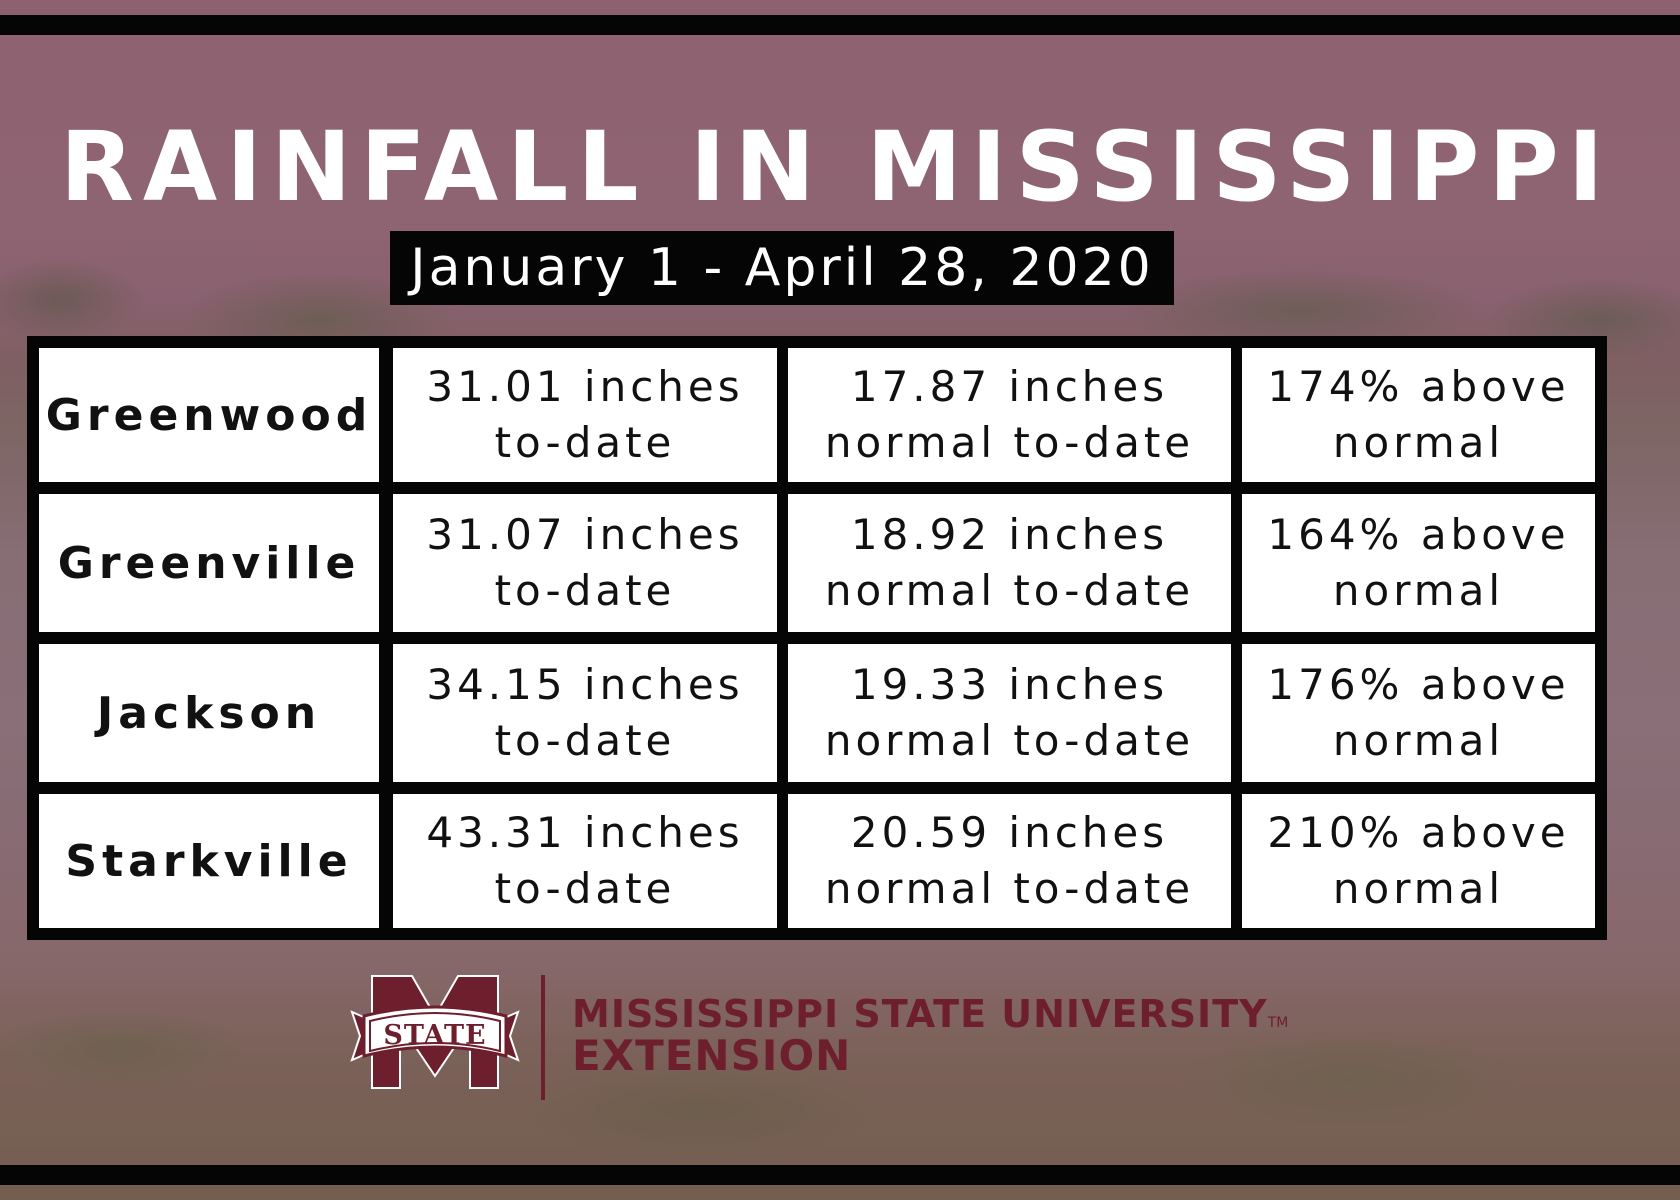 This screenshot has width=1680, height=1200. I want to click on percent-above-normal-cell: 174% above normal, so click(1418, 415).